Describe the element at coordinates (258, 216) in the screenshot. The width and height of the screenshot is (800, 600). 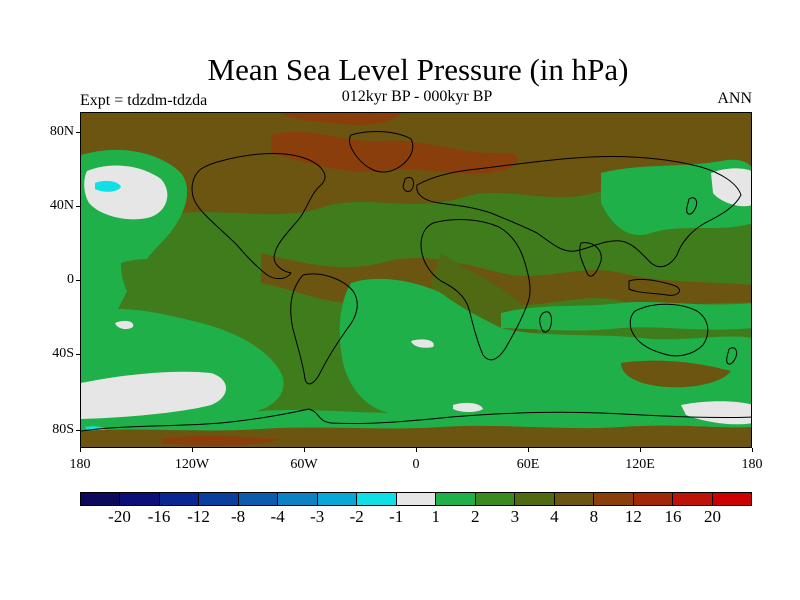
I see `coast-north-america` at that location.